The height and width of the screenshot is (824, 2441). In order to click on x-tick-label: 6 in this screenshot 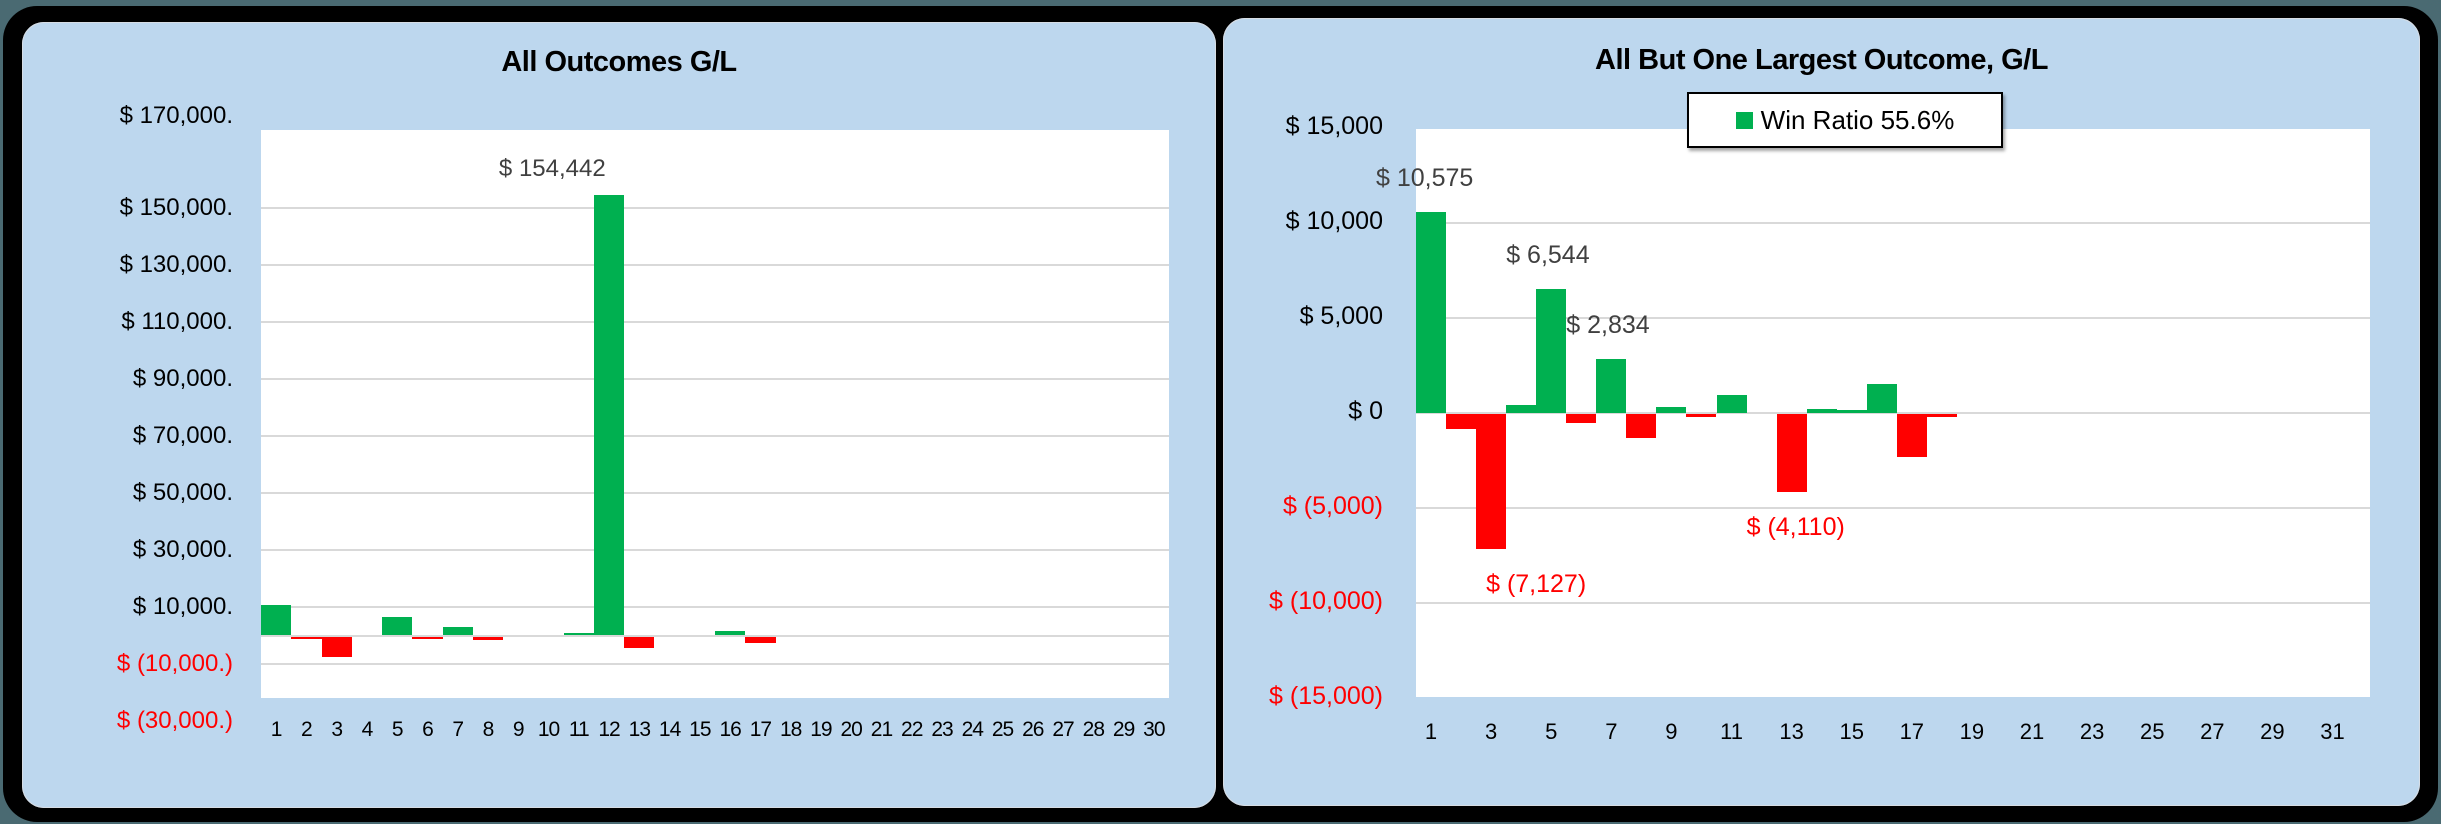, I will do `click(428, 729)`.